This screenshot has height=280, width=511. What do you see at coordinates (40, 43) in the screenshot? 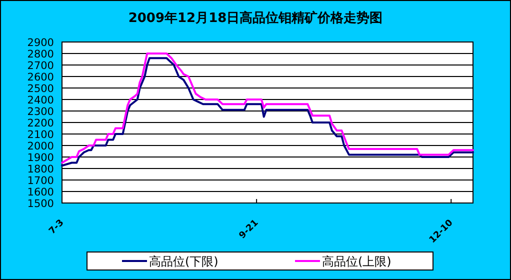
I see `y-tick-label: 2900` at bounding box center [40, 43].